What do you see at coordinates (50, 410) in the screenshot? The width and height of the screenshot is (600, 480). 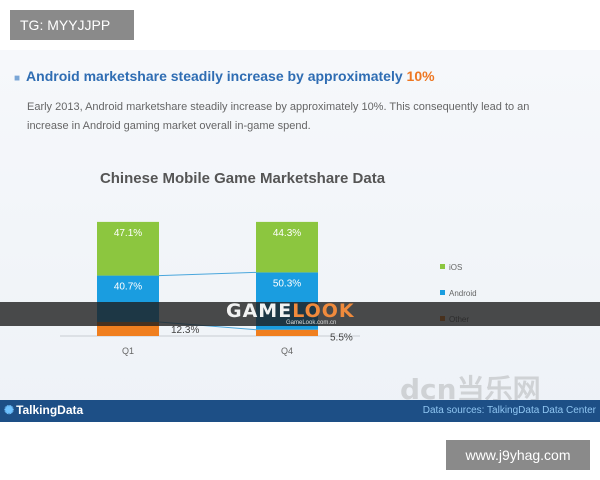 I see `talkingdata-logo-text: TalkingData` at bounding box center [50, 410].